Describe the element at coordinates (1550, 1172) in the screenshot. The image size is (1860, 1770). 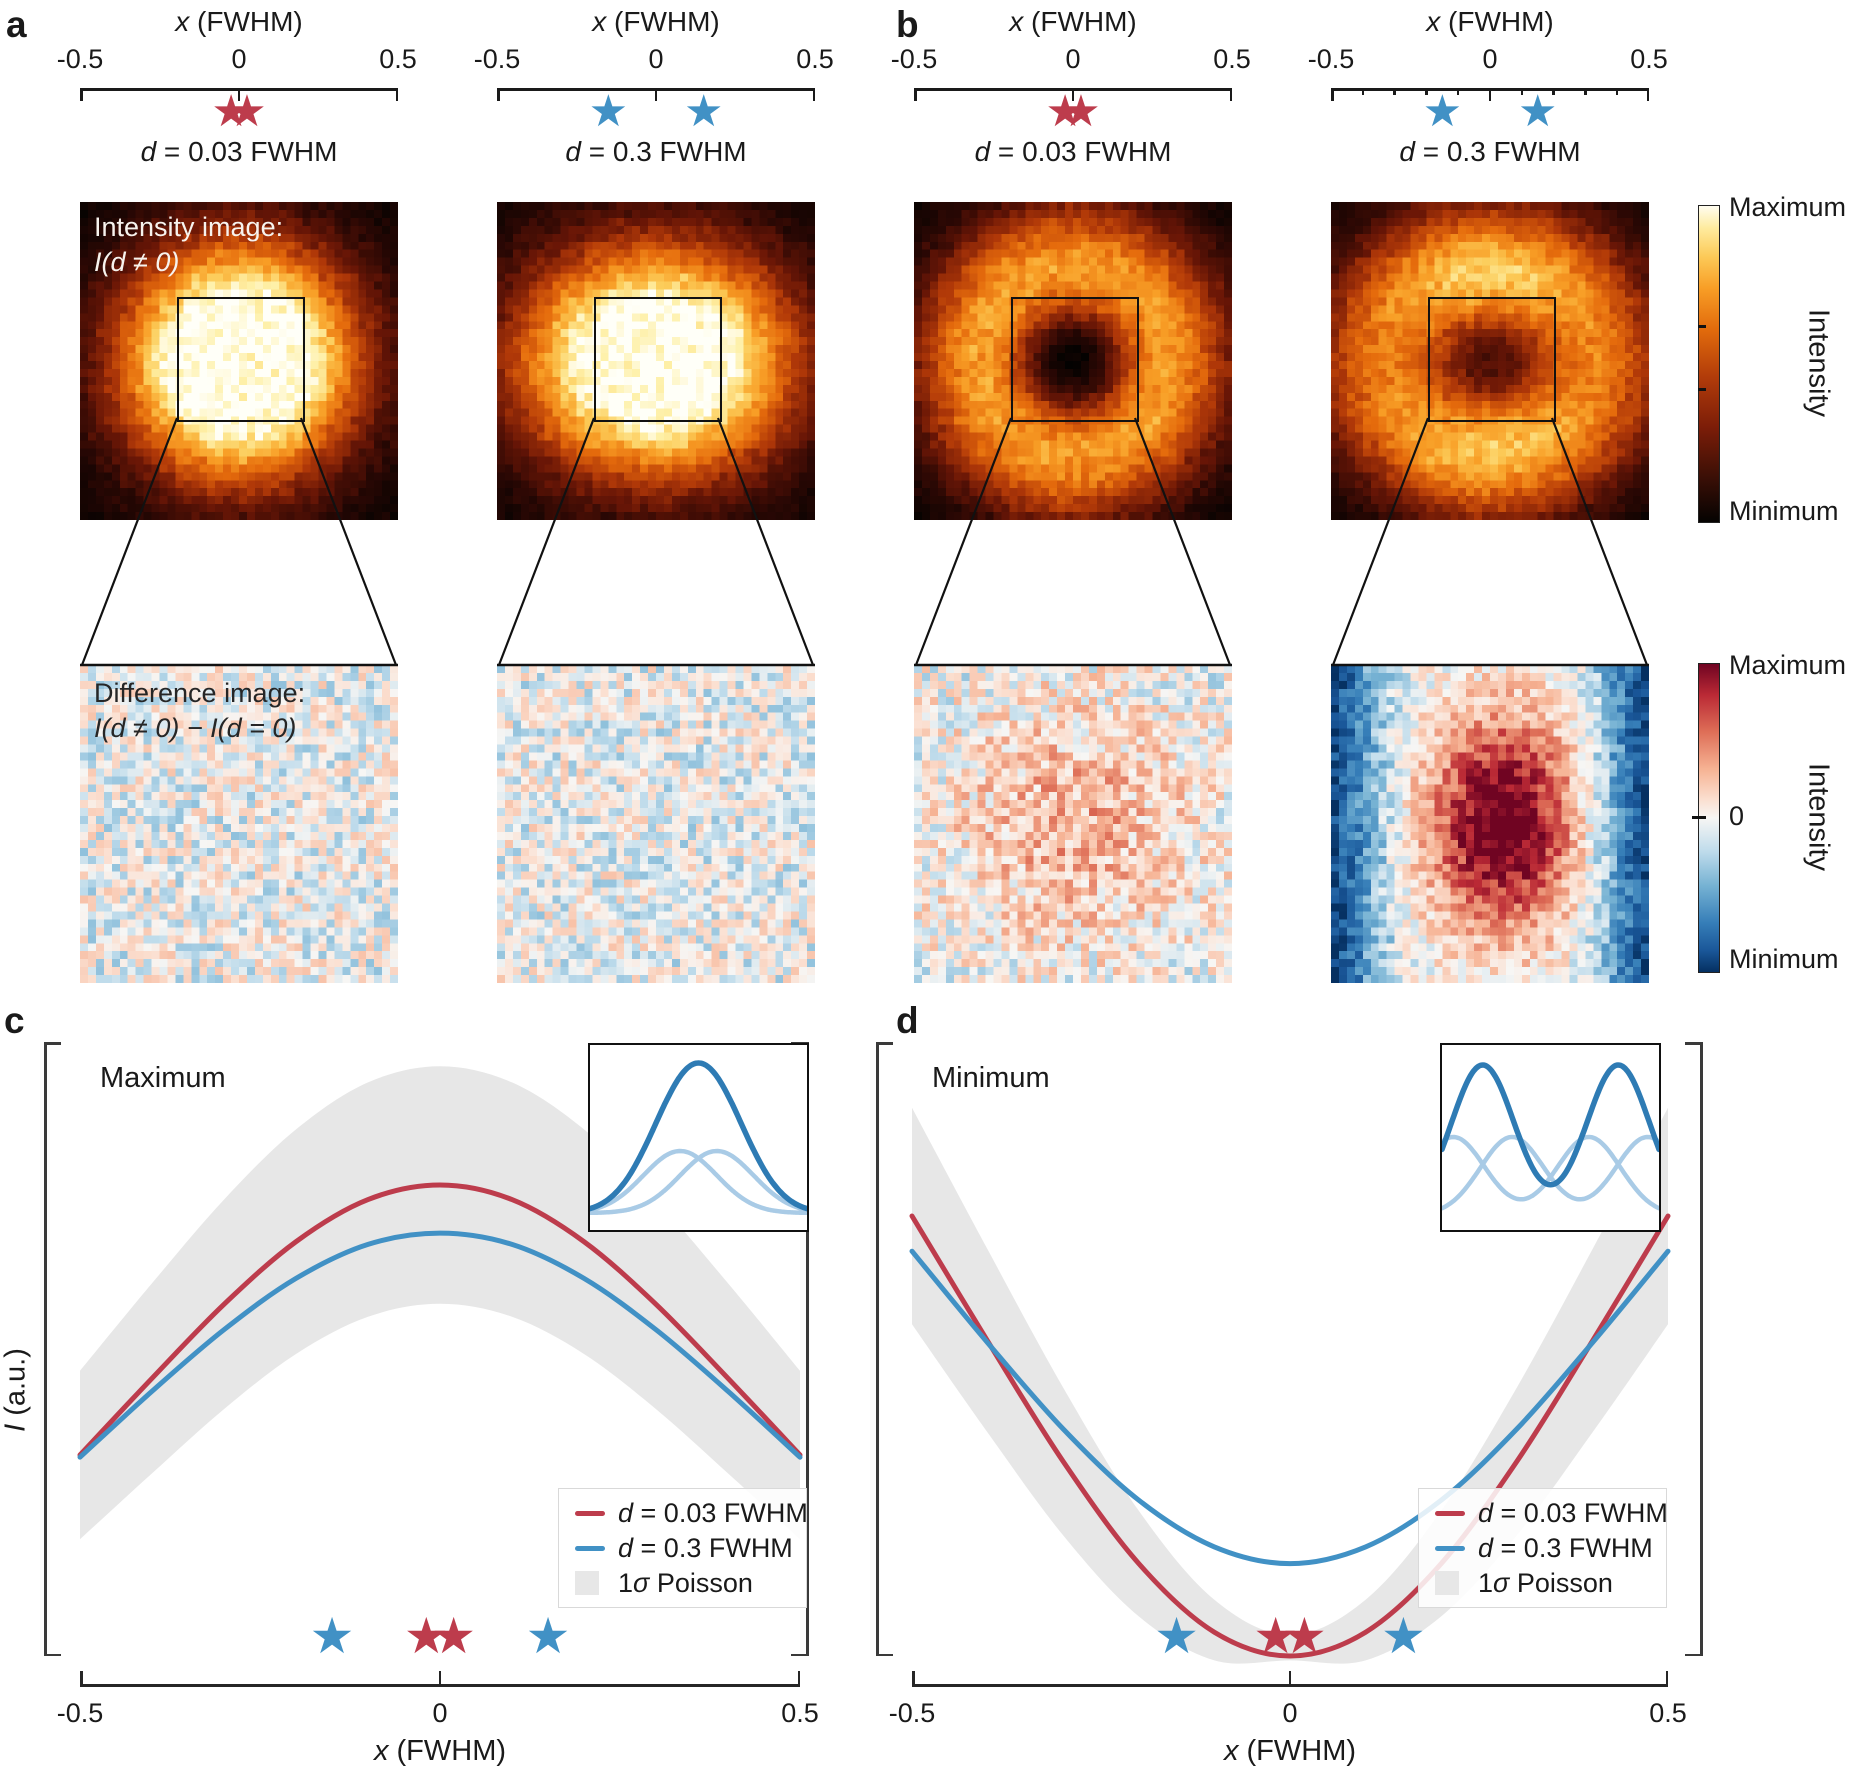
I see `inset-component-curve` at that location.